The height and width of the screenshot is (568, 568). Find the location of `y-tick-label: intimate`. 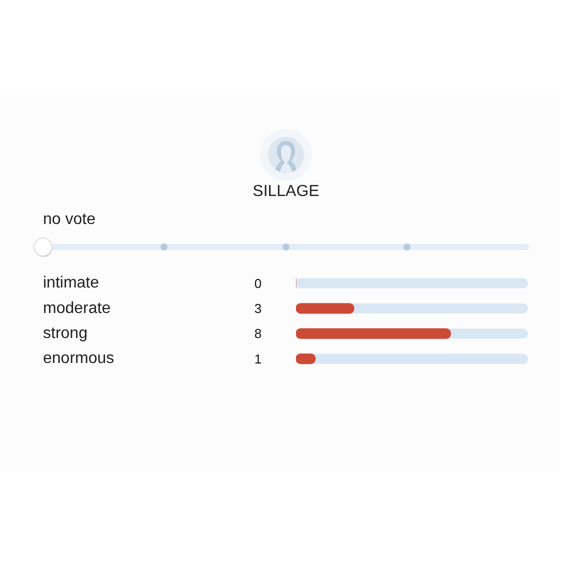

y-tick-label: intimate is located at coordinates (71, 283).